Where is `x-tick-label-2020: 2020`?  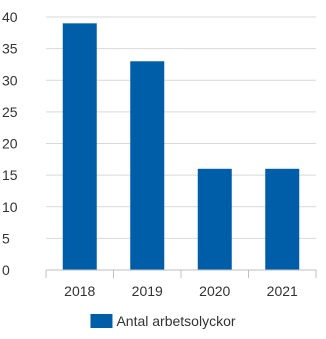 x-tick-label-2020: 2020 is located at coordinates (214, 291).